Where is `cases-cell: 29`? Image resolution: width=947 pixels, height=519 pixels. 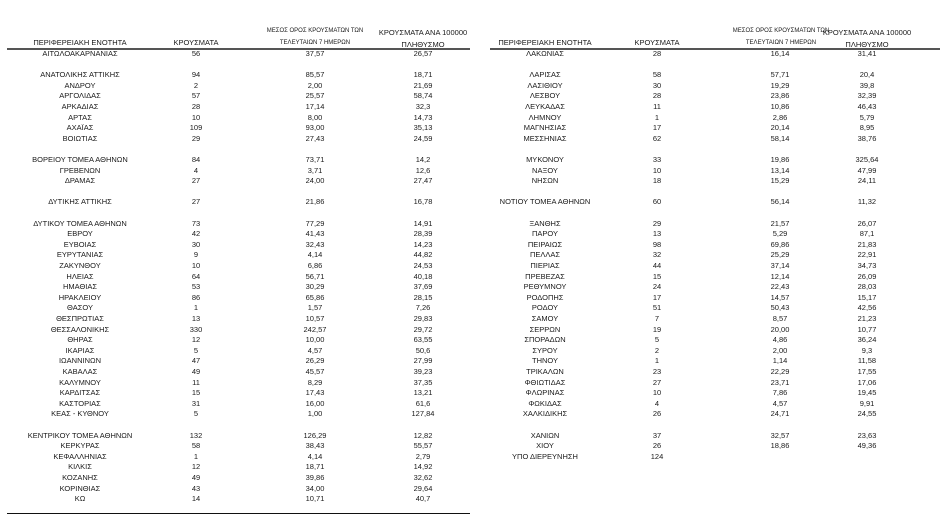
cases-cell: 29 is located at coordinates (657, 223).